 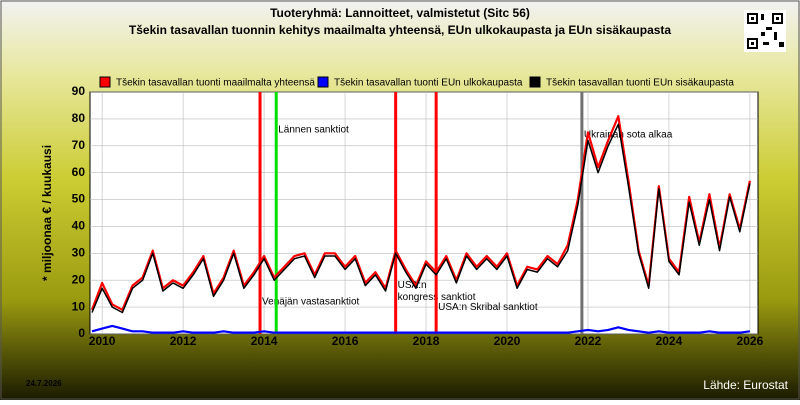 I want to click on x-tick-label: 2026, so click(x=750, y=341).